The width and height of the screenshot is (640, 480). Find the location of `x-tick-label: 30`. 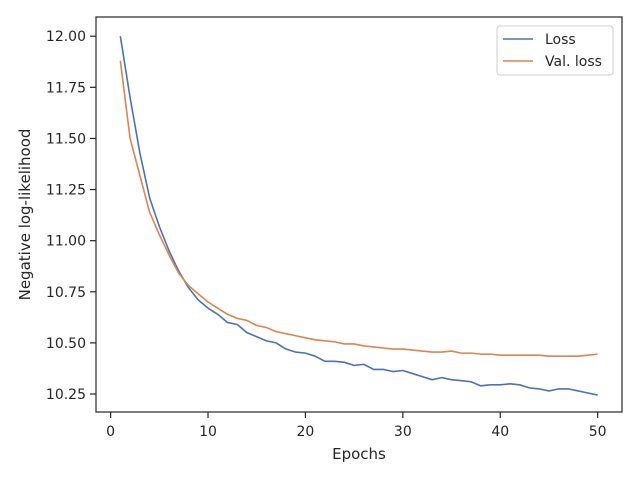

x-tick-label: 30 is located at coordinates (403, 432).